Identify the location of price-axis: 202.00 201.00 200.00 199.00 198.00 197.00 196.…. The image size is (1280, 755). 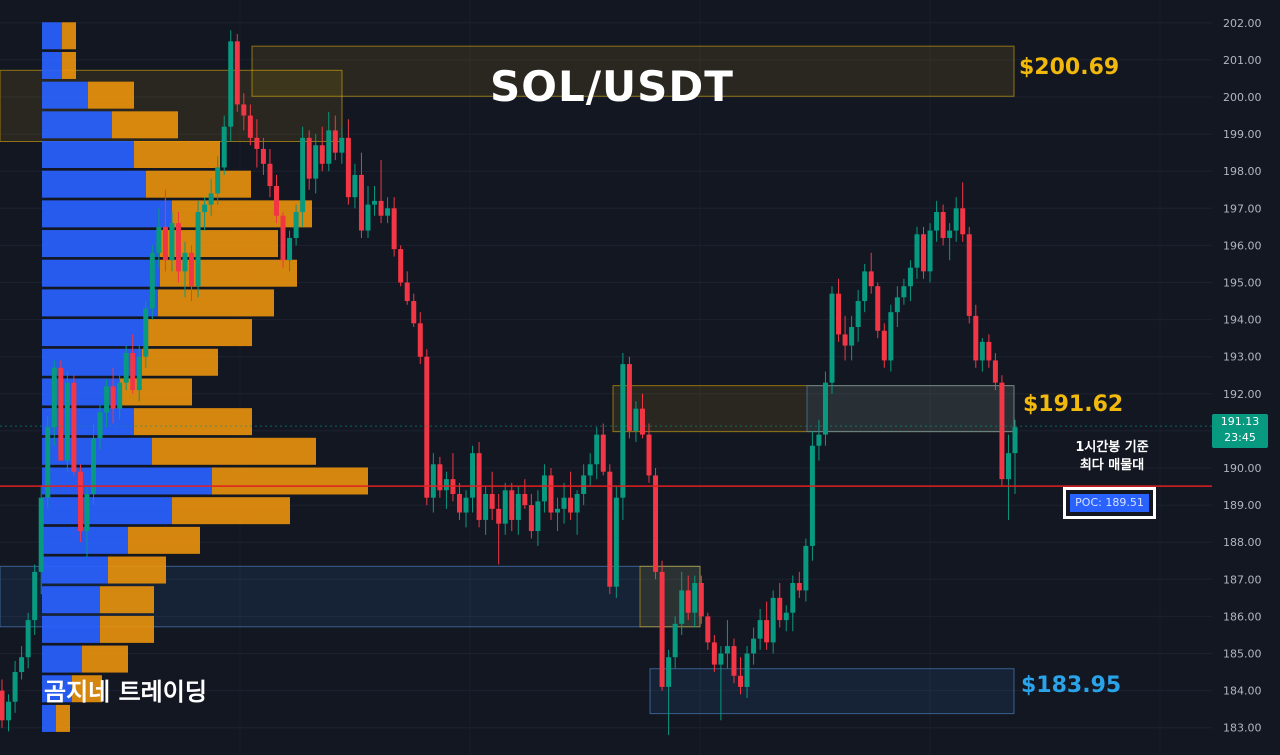
(1242, 376).